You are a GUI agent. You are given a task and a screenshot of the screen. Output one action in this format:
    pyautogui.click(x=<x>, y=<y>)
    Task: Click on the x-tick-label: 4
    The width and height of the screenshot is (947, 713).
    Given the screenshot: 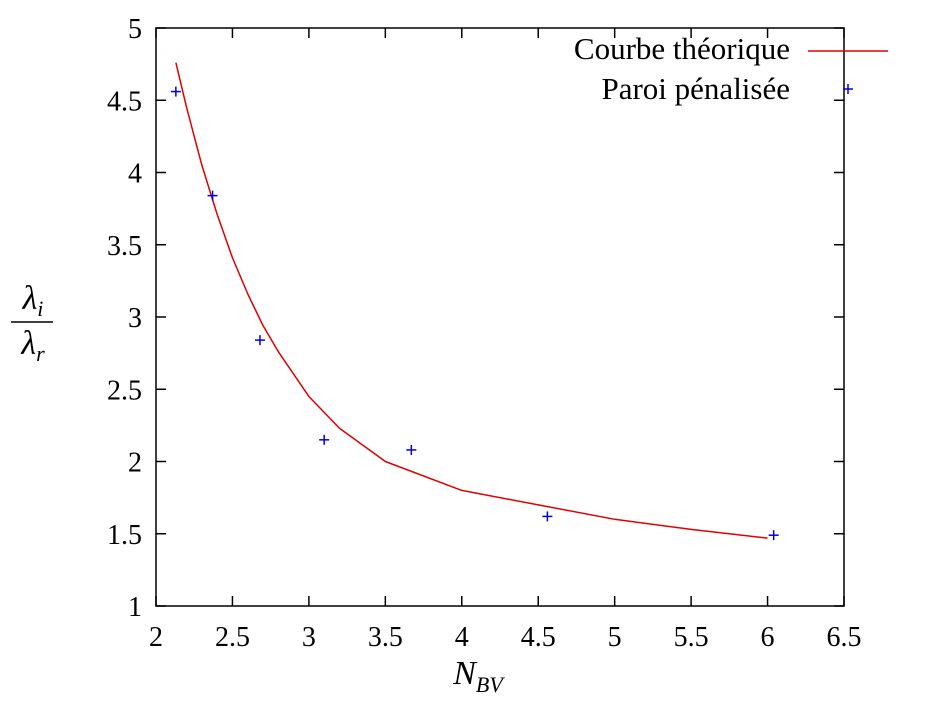 What is the action you would take?
    pyautogui.click(x=462, y=637)
    